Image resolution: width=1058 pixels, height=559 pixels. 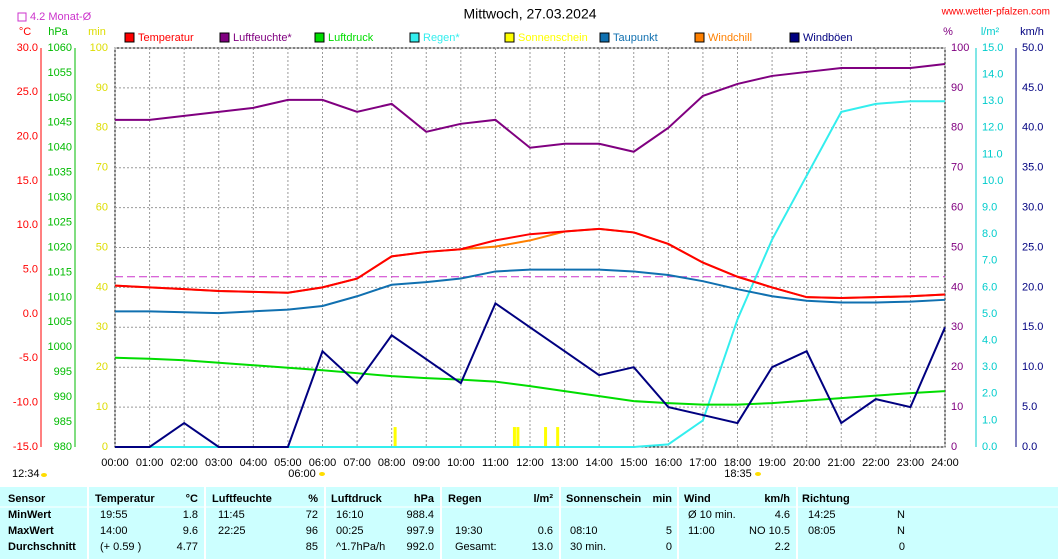 What do you see at coordinates (60, 98) in the screenshot?
I see `y-tick-label: 1050` at bounding box center [60, 98].